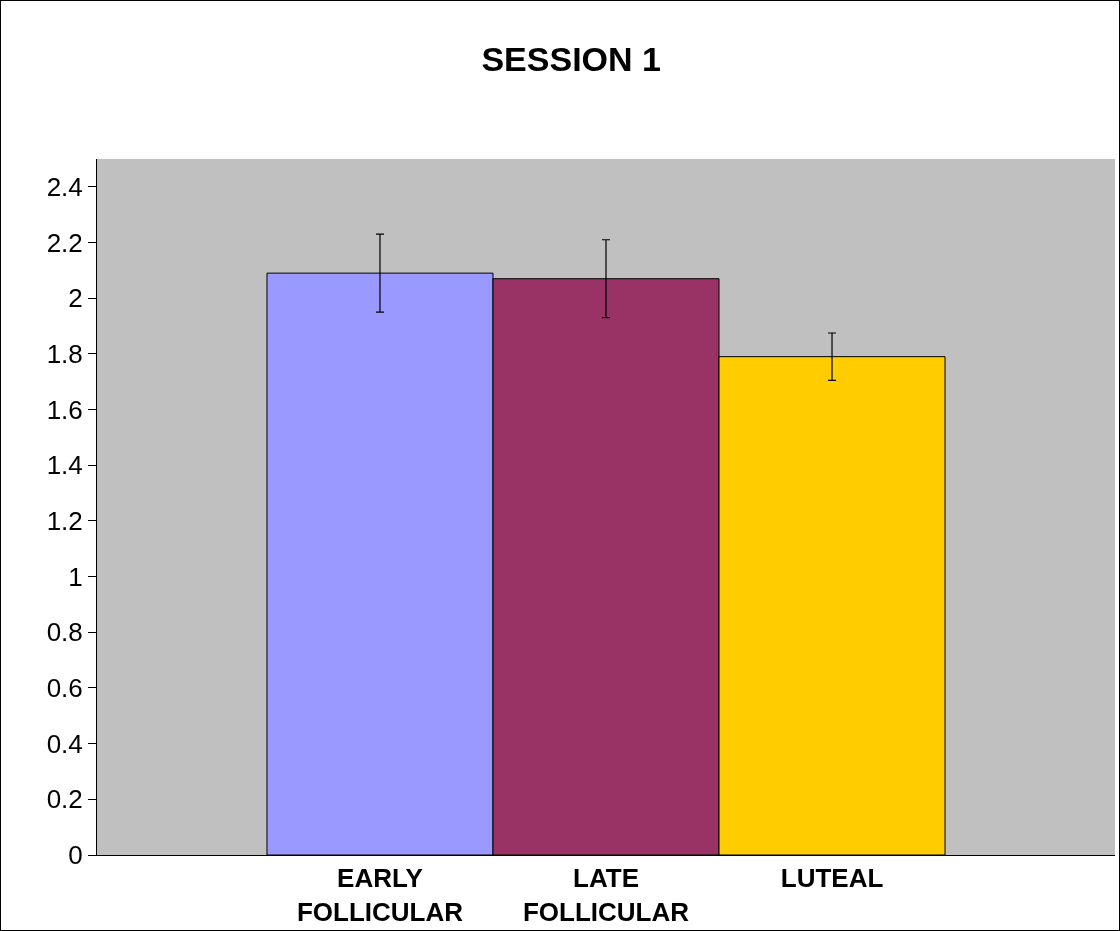  Describe the element at coordinates (64, 743) in the screenshot. I see `y-tick-label: 0.4` at that location.